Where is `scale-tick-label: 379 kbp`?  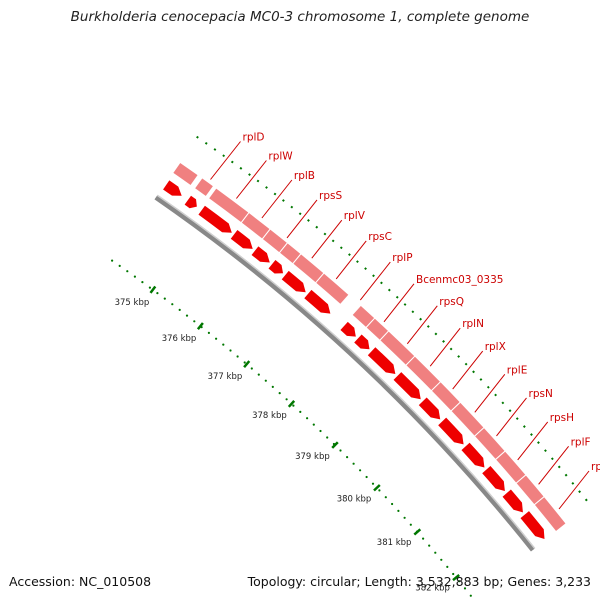 scale-tick-label: 379 kbp is located at coordinates (312, 457).